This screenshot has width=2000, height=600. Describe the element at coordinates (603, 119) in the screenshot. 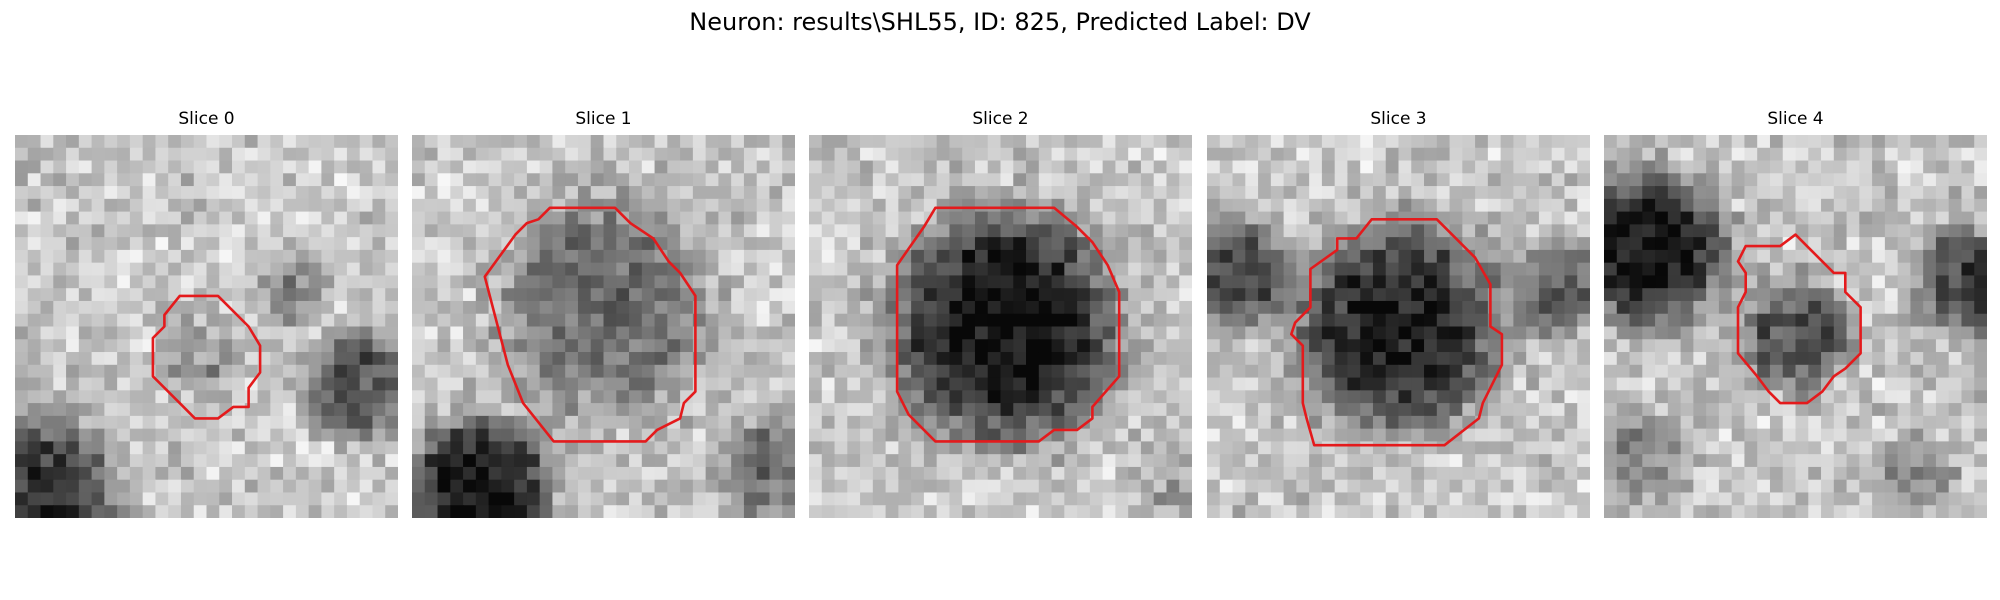

I see `slice-1-title: Slice 1` at that location.